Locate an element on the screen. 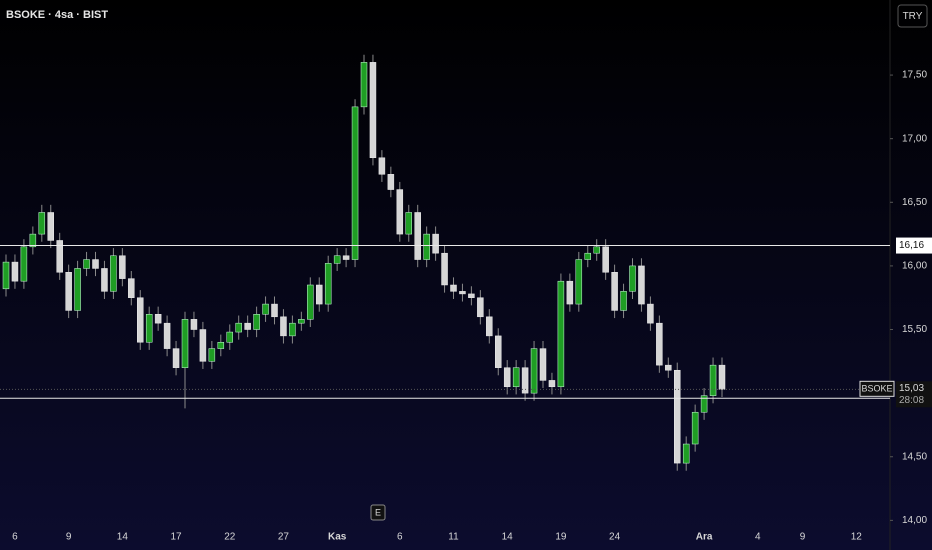 The width and height of the screenshot is (932, 550). x-tick-label: 17 is located at coordinates (176, 537).